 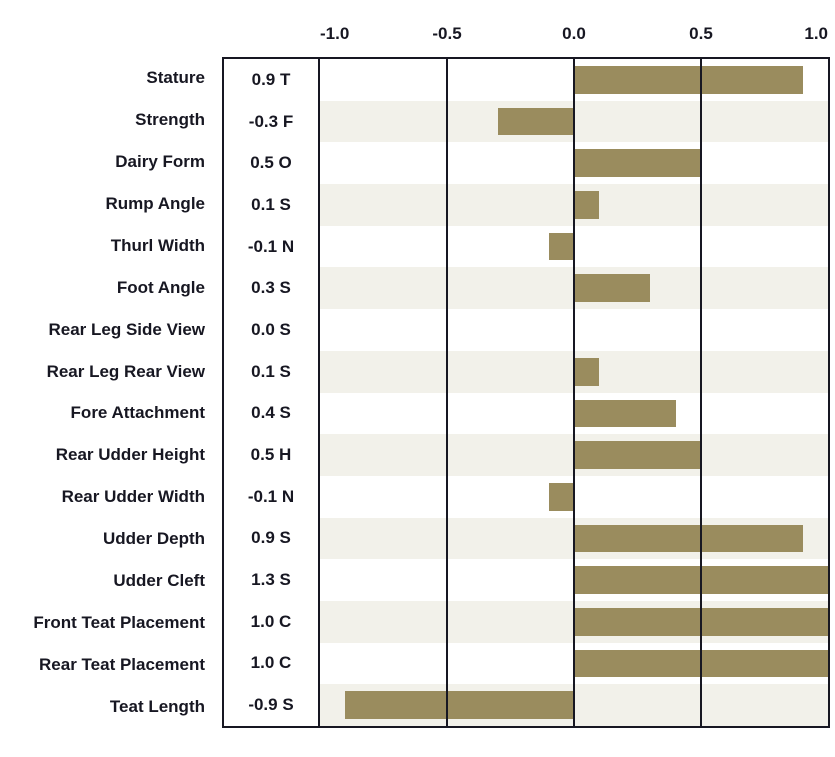 What do you see at coordinates (155, 203) in the screenshot?
I see `category-label: Rump Angle` at bounding box center [155, 203].